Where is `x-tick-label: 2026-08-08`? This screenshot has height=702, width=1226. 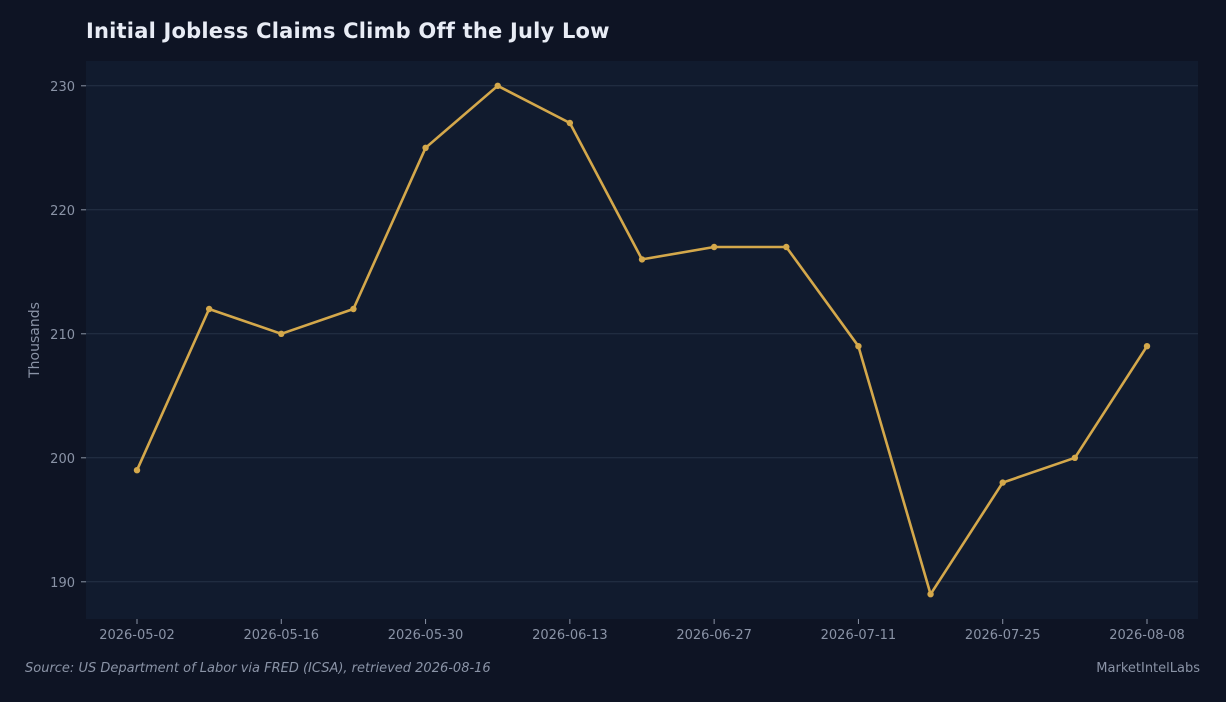 x-tick-label: 2026-08-08 is located at coordinates (1147, 635).